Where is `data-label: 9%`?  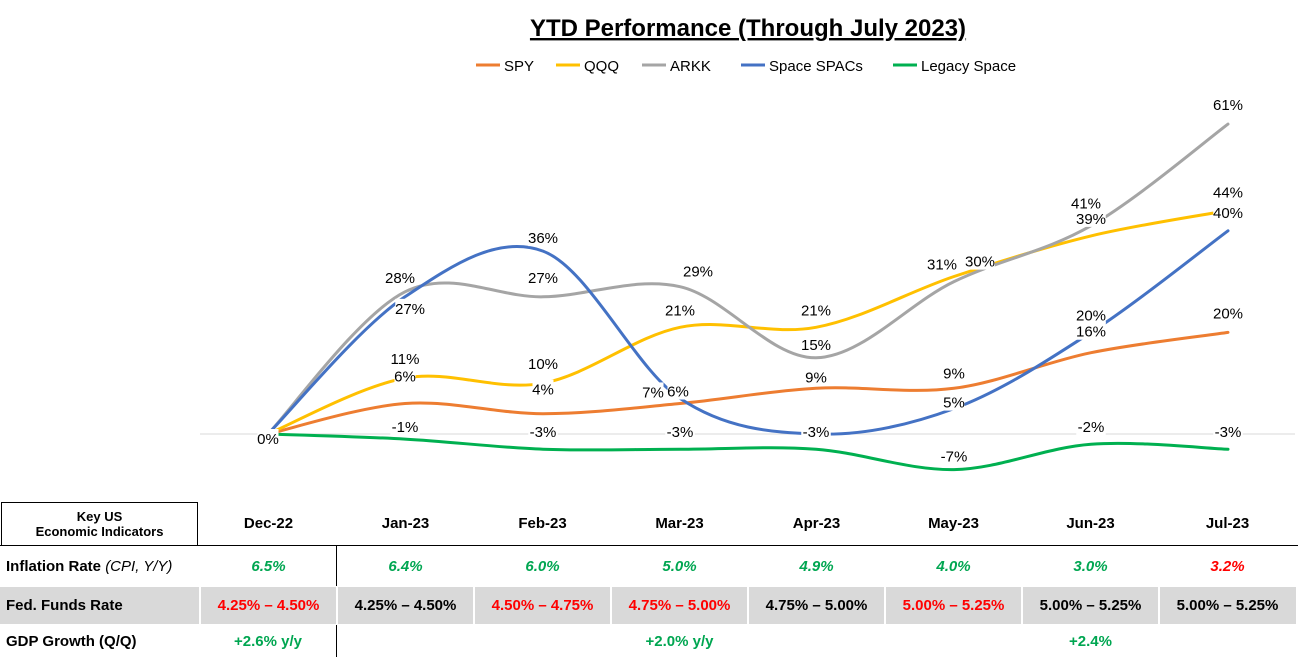 data-label: 9% is located at coordinates (954, 373).